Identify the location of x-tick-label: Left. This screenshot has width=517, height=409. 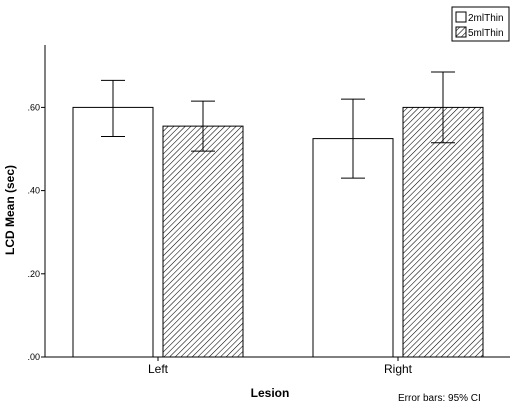
(158, 369).